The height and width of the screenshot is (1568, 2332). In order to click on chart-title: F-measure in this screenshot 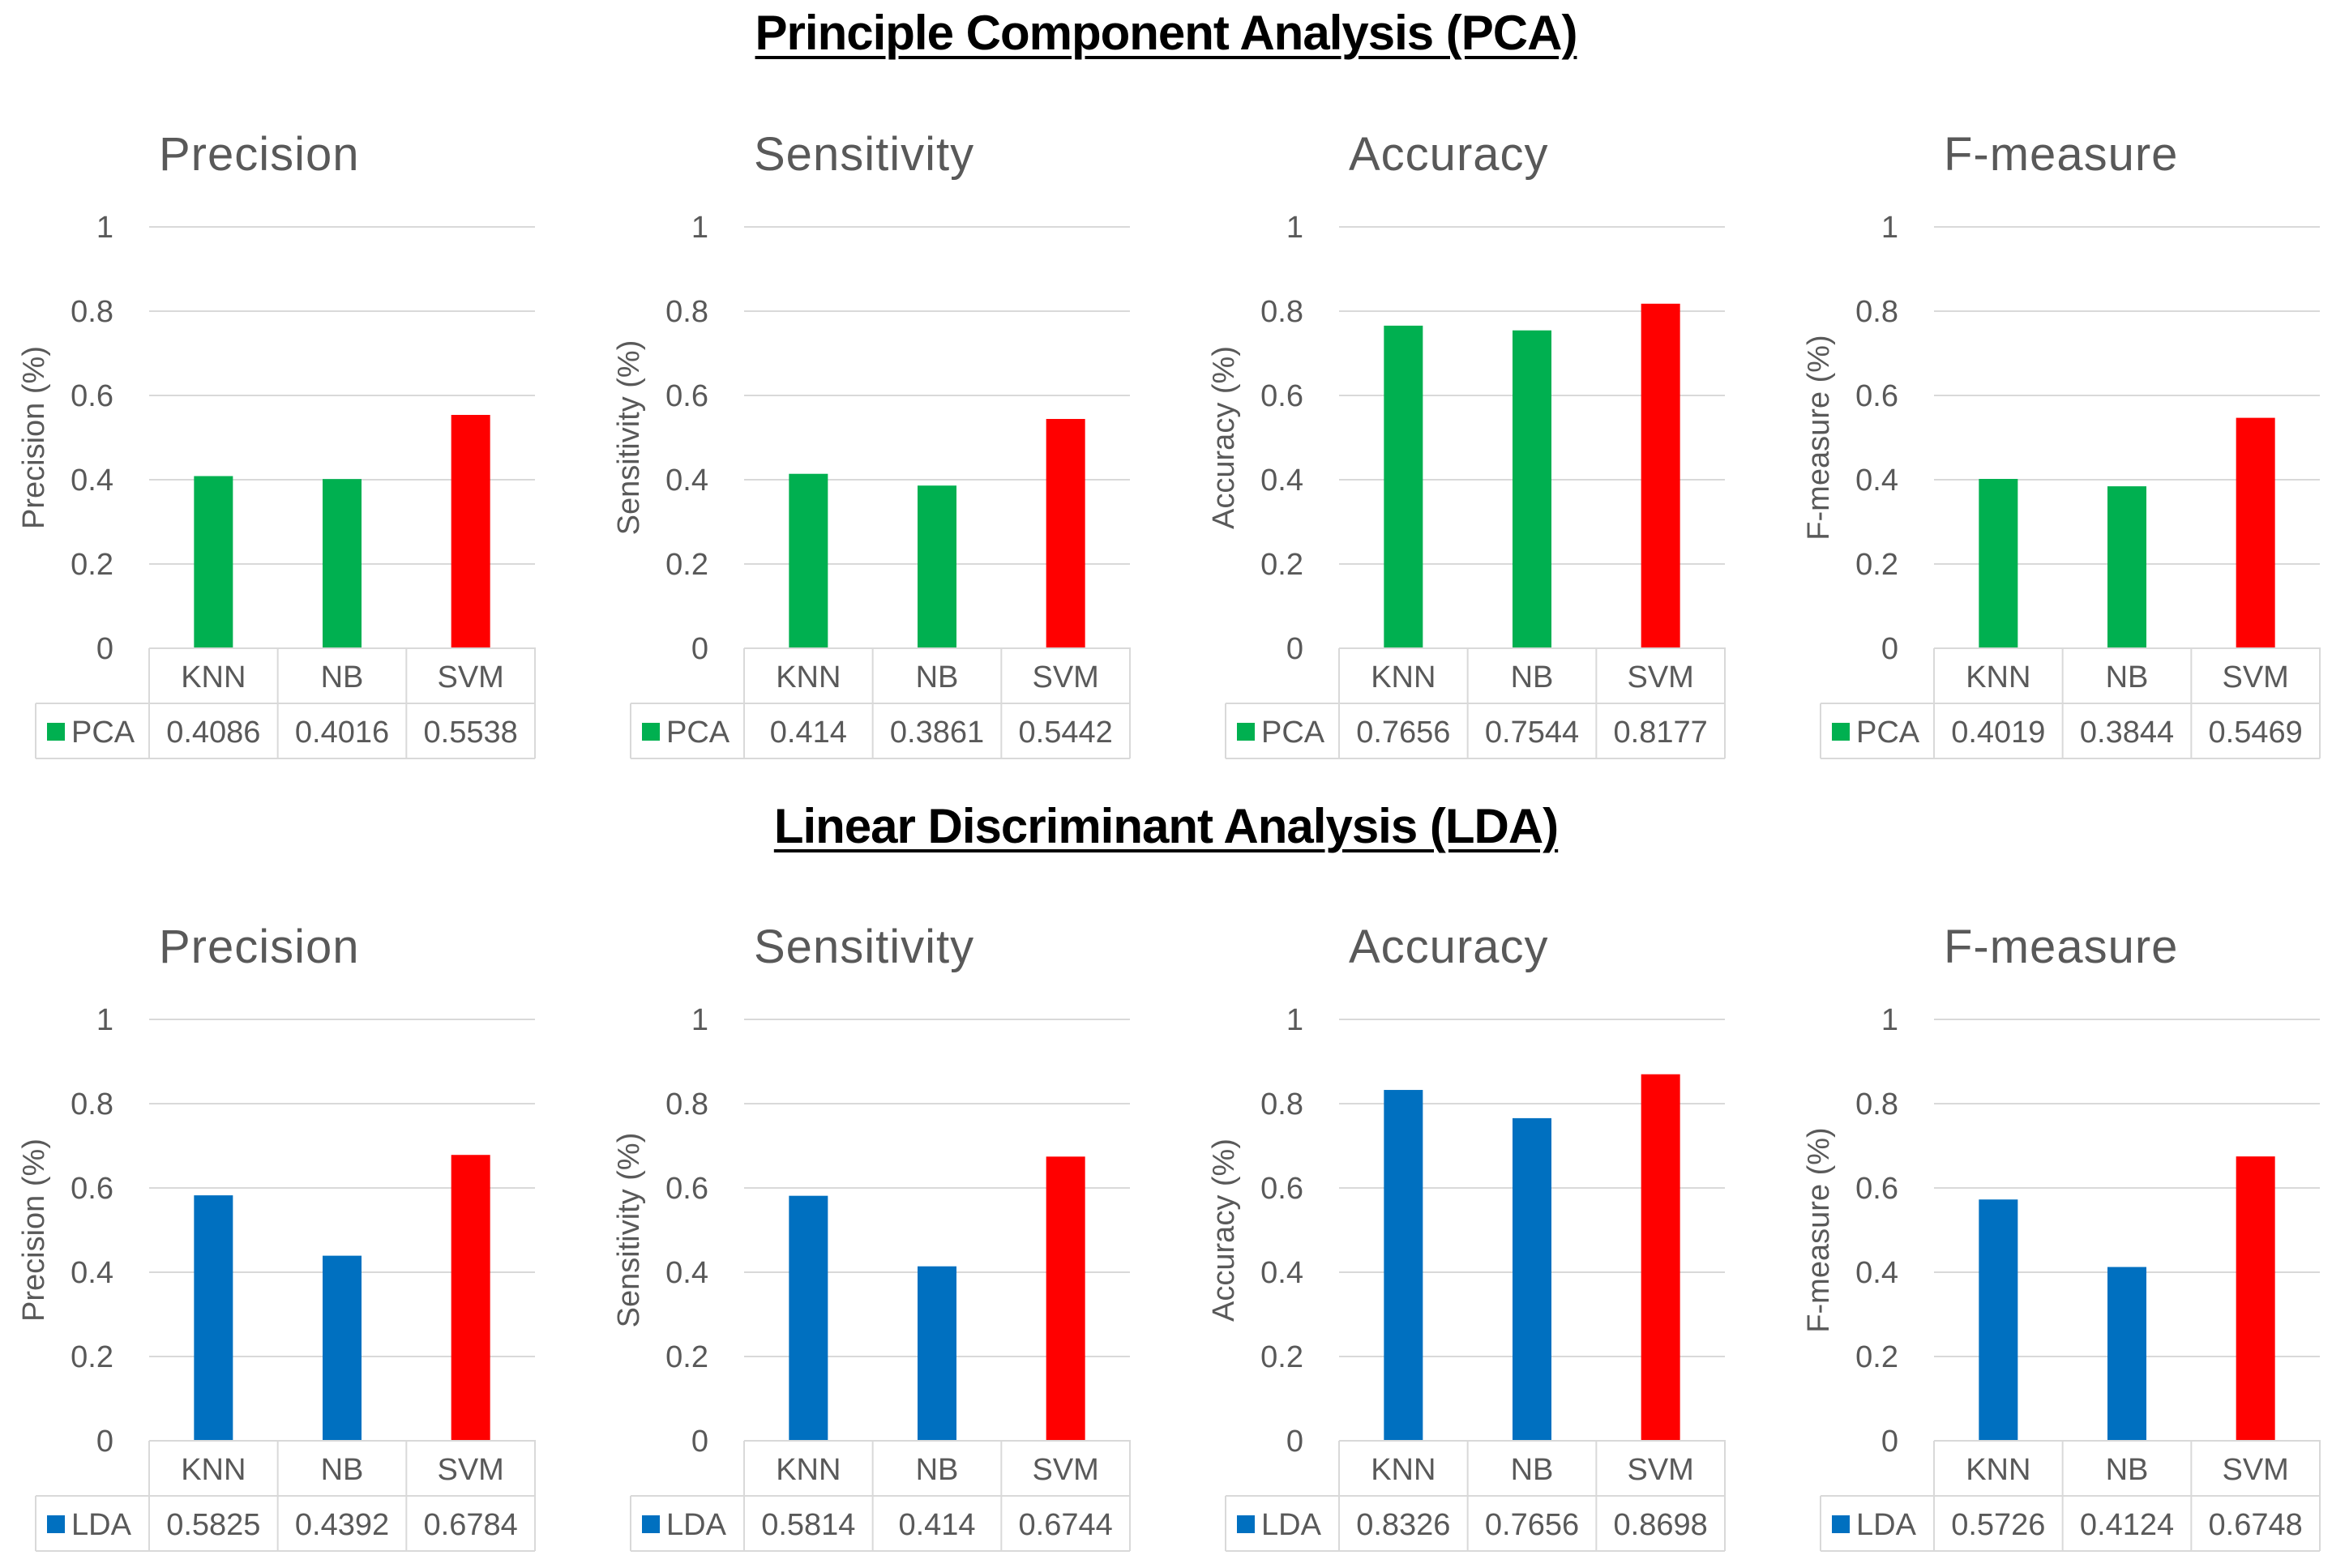, I will do `click(2061, 154)`.